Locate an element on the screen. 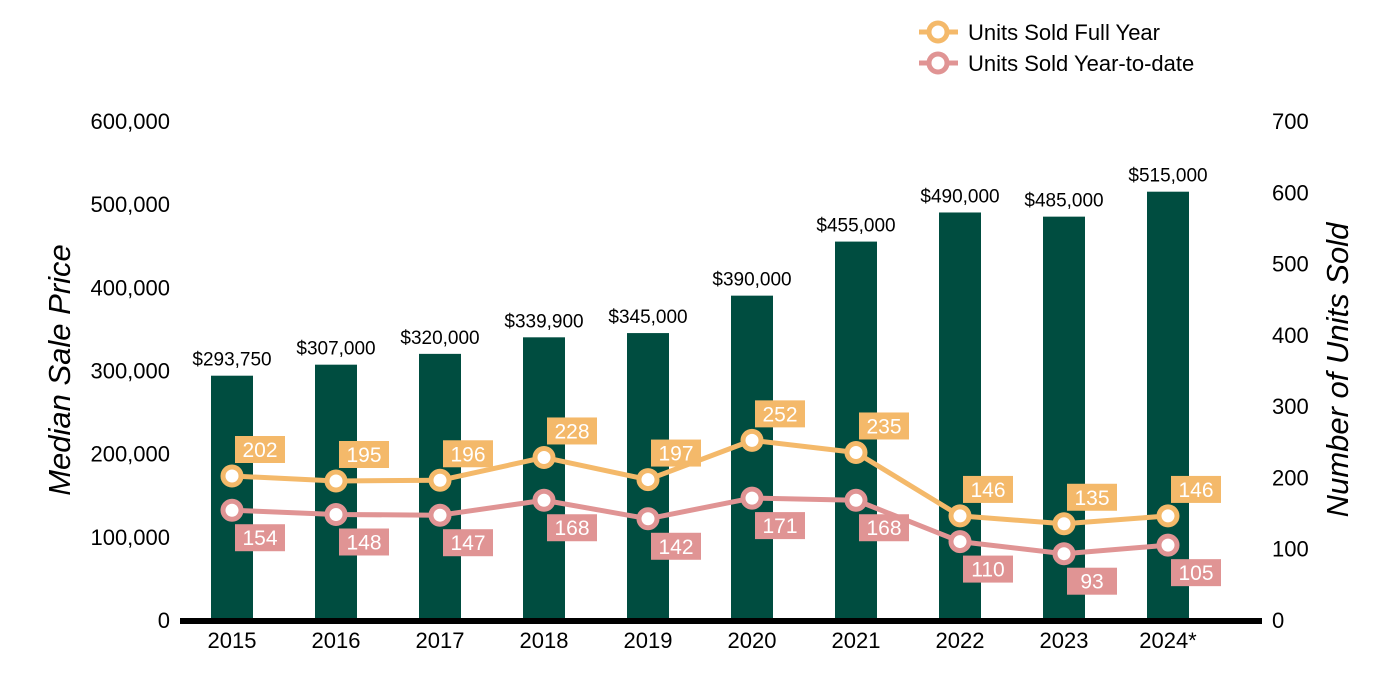 Image resolution: width=1400 pixels, height=700 pixels. line-value-label: 105 is located at coordinates (1195, 573).